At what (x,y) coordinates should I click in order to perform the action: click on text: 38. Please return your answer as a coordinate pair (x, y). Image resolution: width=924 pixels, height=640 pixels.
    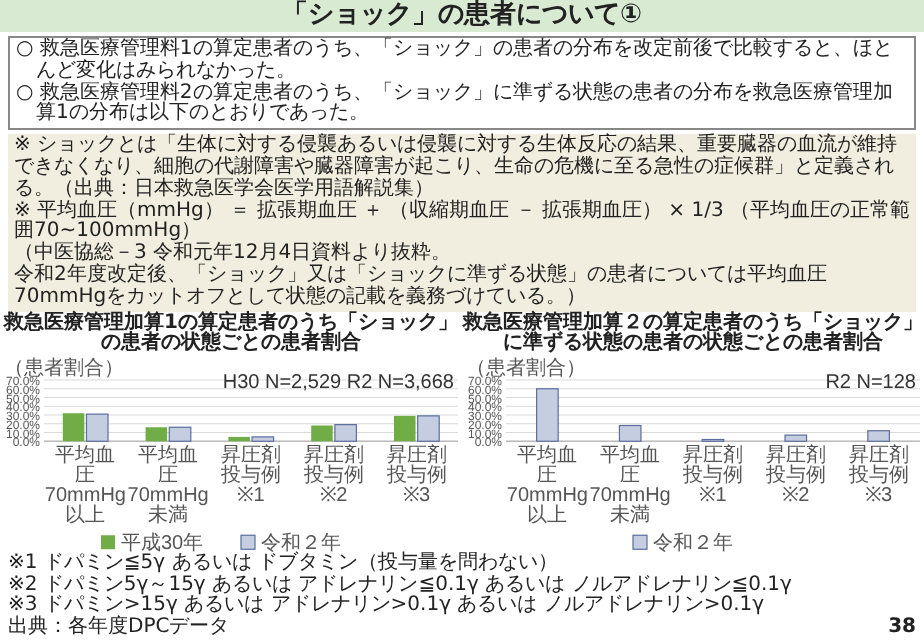
    Looking at the image, I should click on (902, 628).